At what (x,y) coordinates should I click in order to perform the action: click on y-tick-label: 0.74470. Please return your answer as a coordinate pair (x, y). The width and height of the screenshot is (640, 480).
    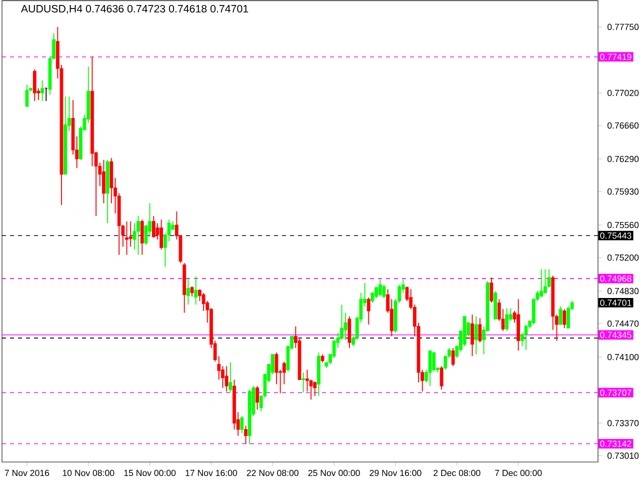
    Looking at the image, I should click on (623, 323).